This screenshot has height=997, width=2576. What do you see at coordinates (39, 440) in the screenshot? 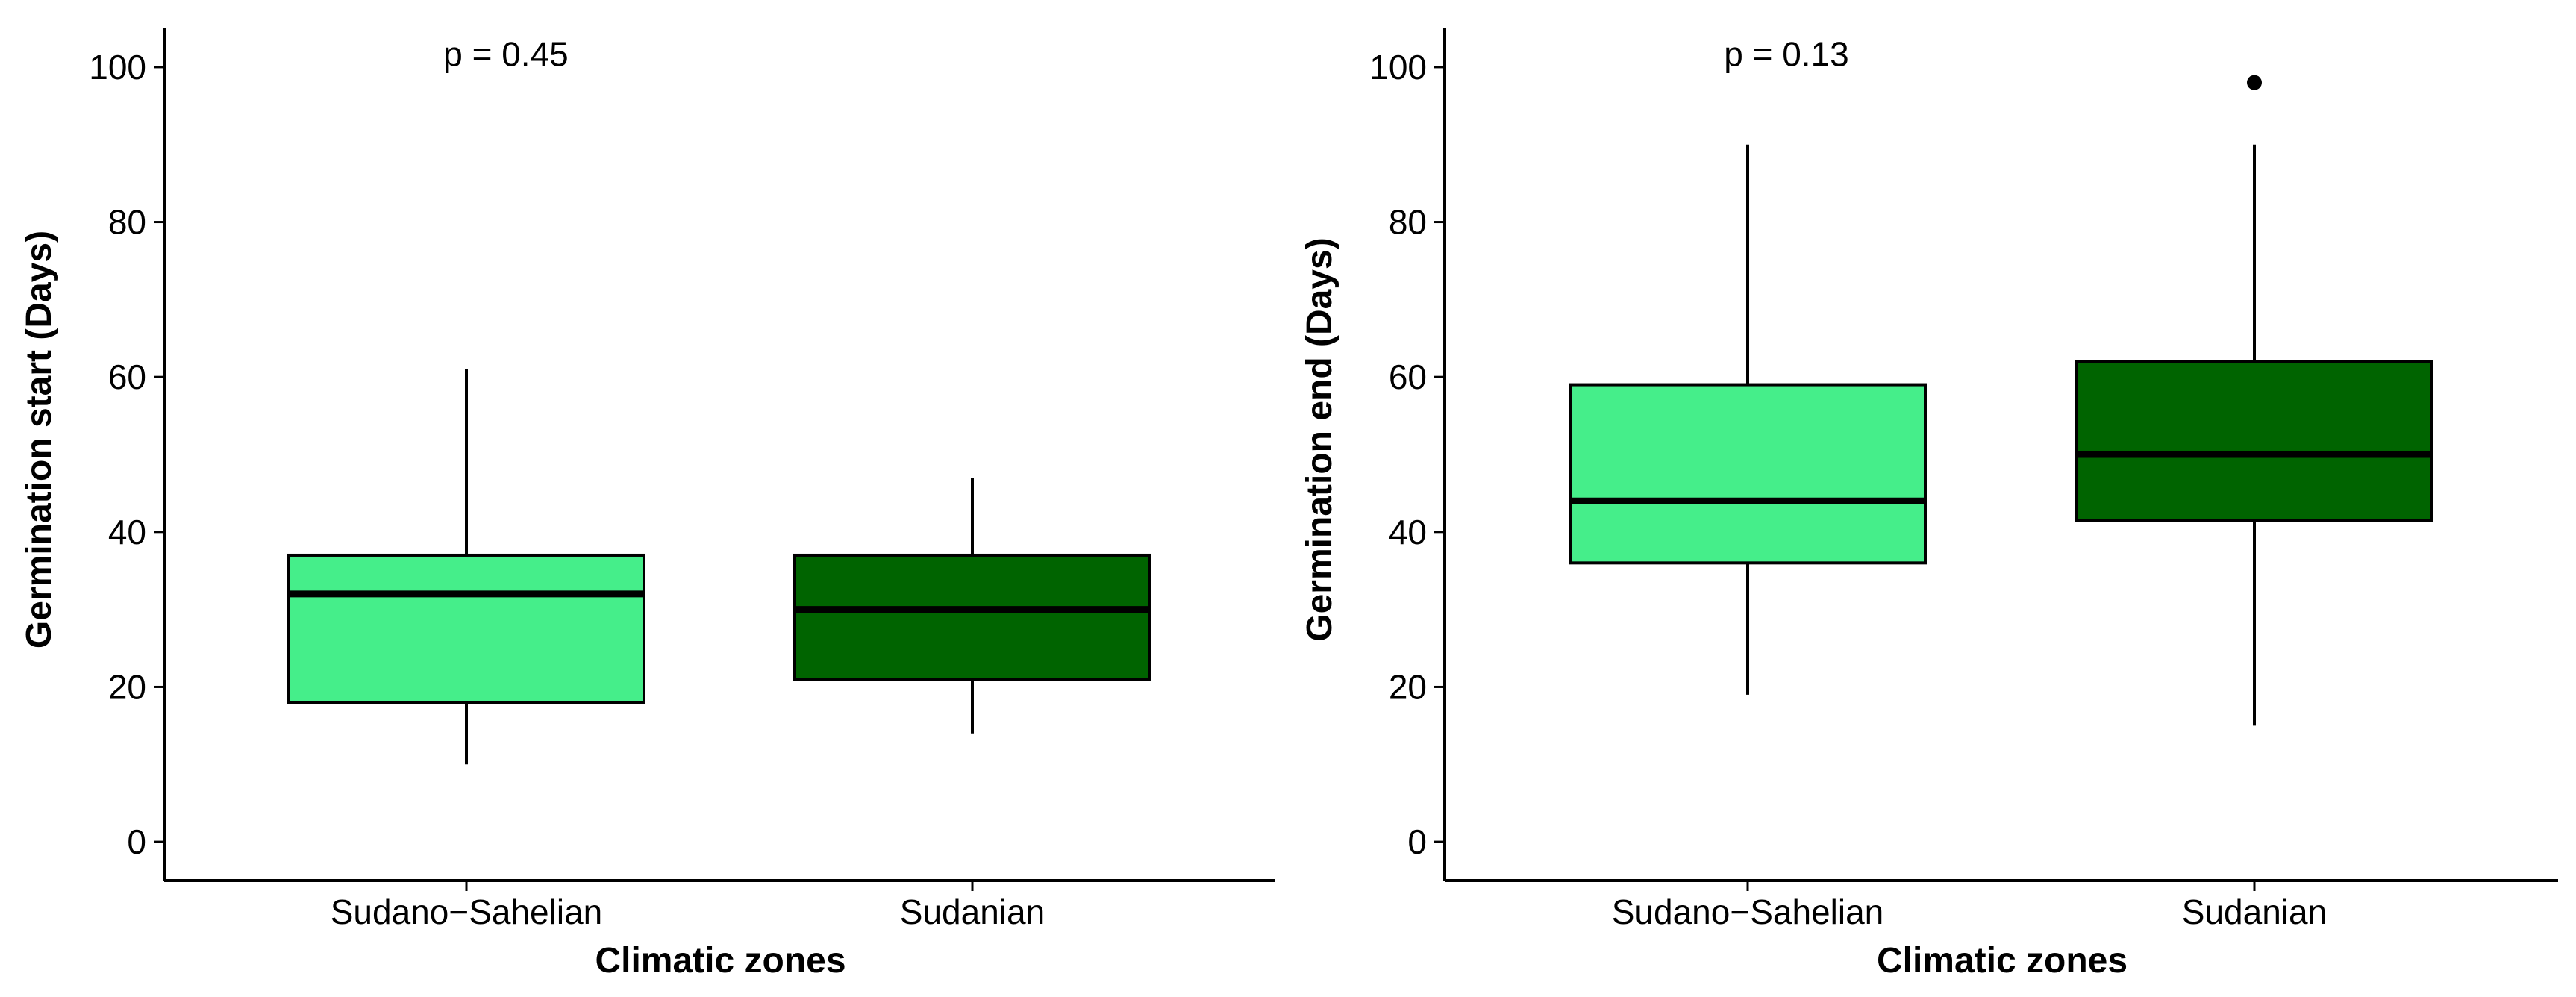
I see `y-axis-title: Germination start (Days)` at bounding box center [39, 440].